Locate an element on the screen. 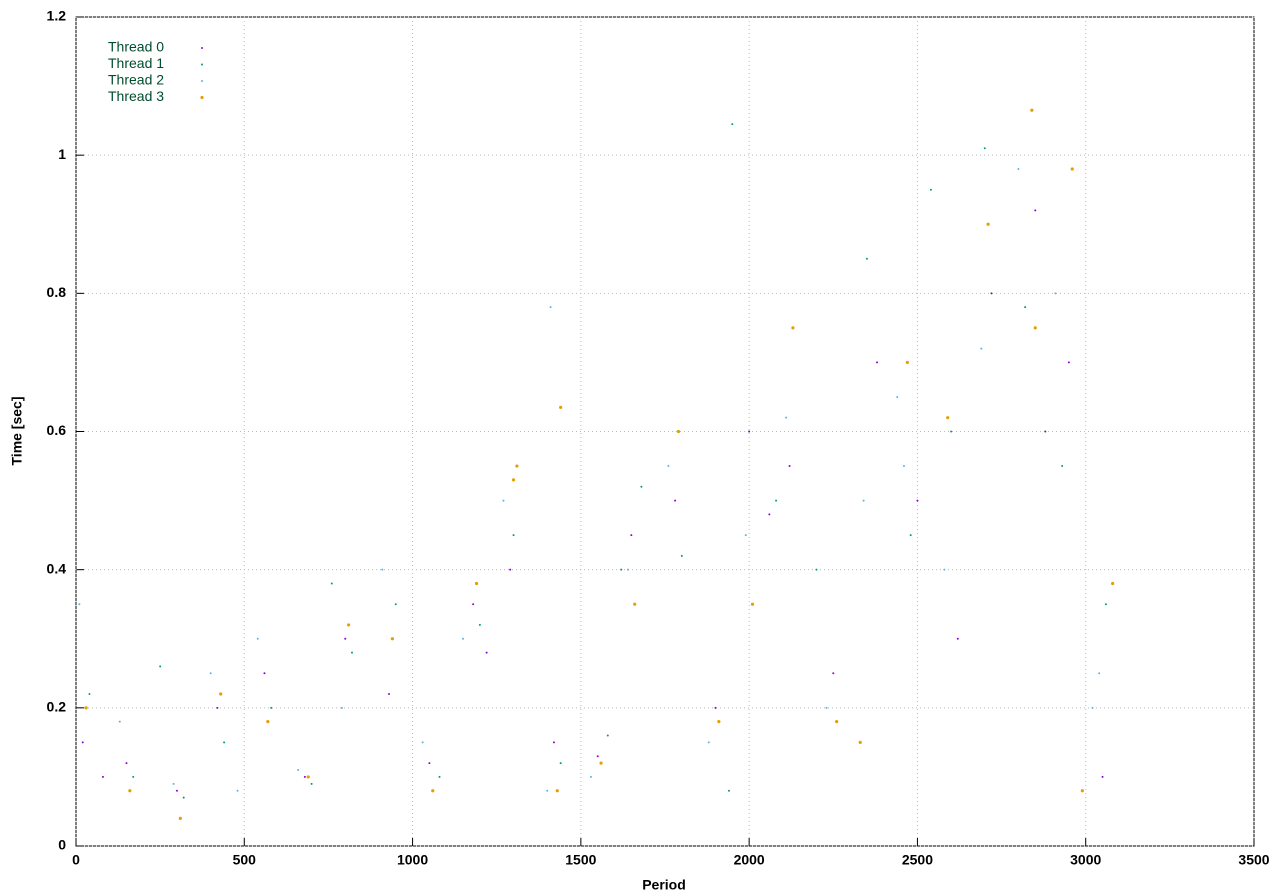 The height and width of the screenshot is (896, 1280). x-axis-label: Period is located at coordinates (664, 885).